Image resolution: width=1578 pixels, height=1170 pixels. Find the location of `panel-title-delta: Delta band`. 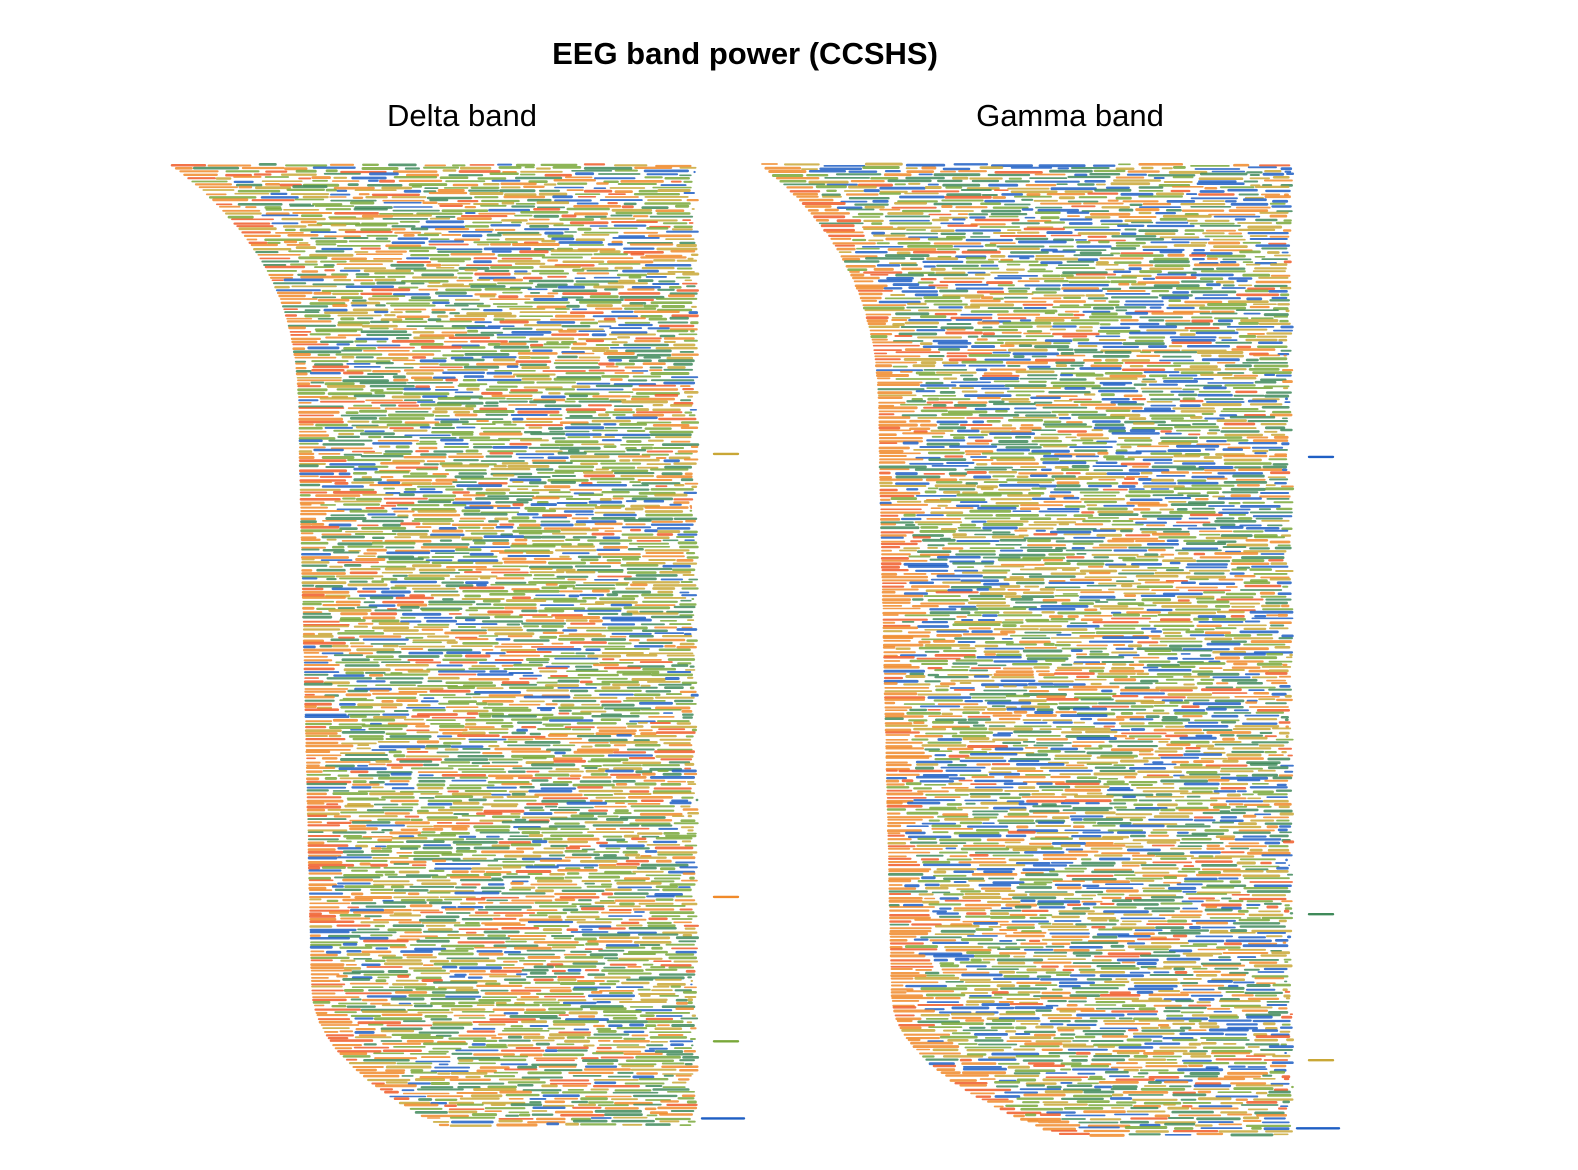

panel-title-delta: Delta band is located at coordinates (462, 115).